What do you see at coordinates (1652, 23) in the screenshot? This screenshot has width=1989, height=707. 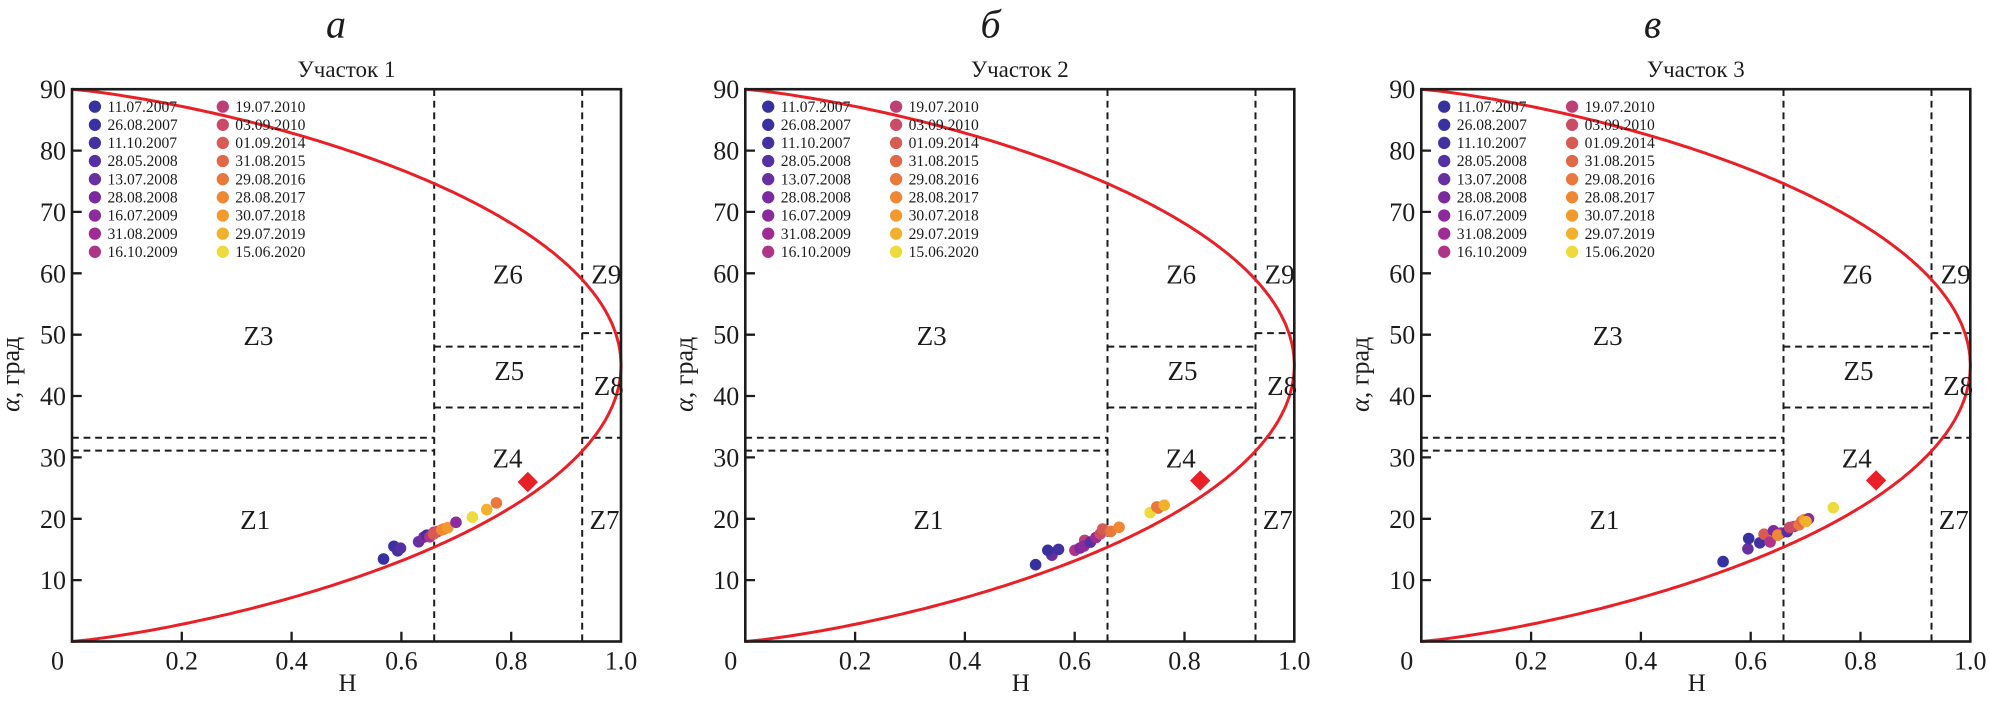 I see `svg-text: в` at bounding box center [1652, 23].